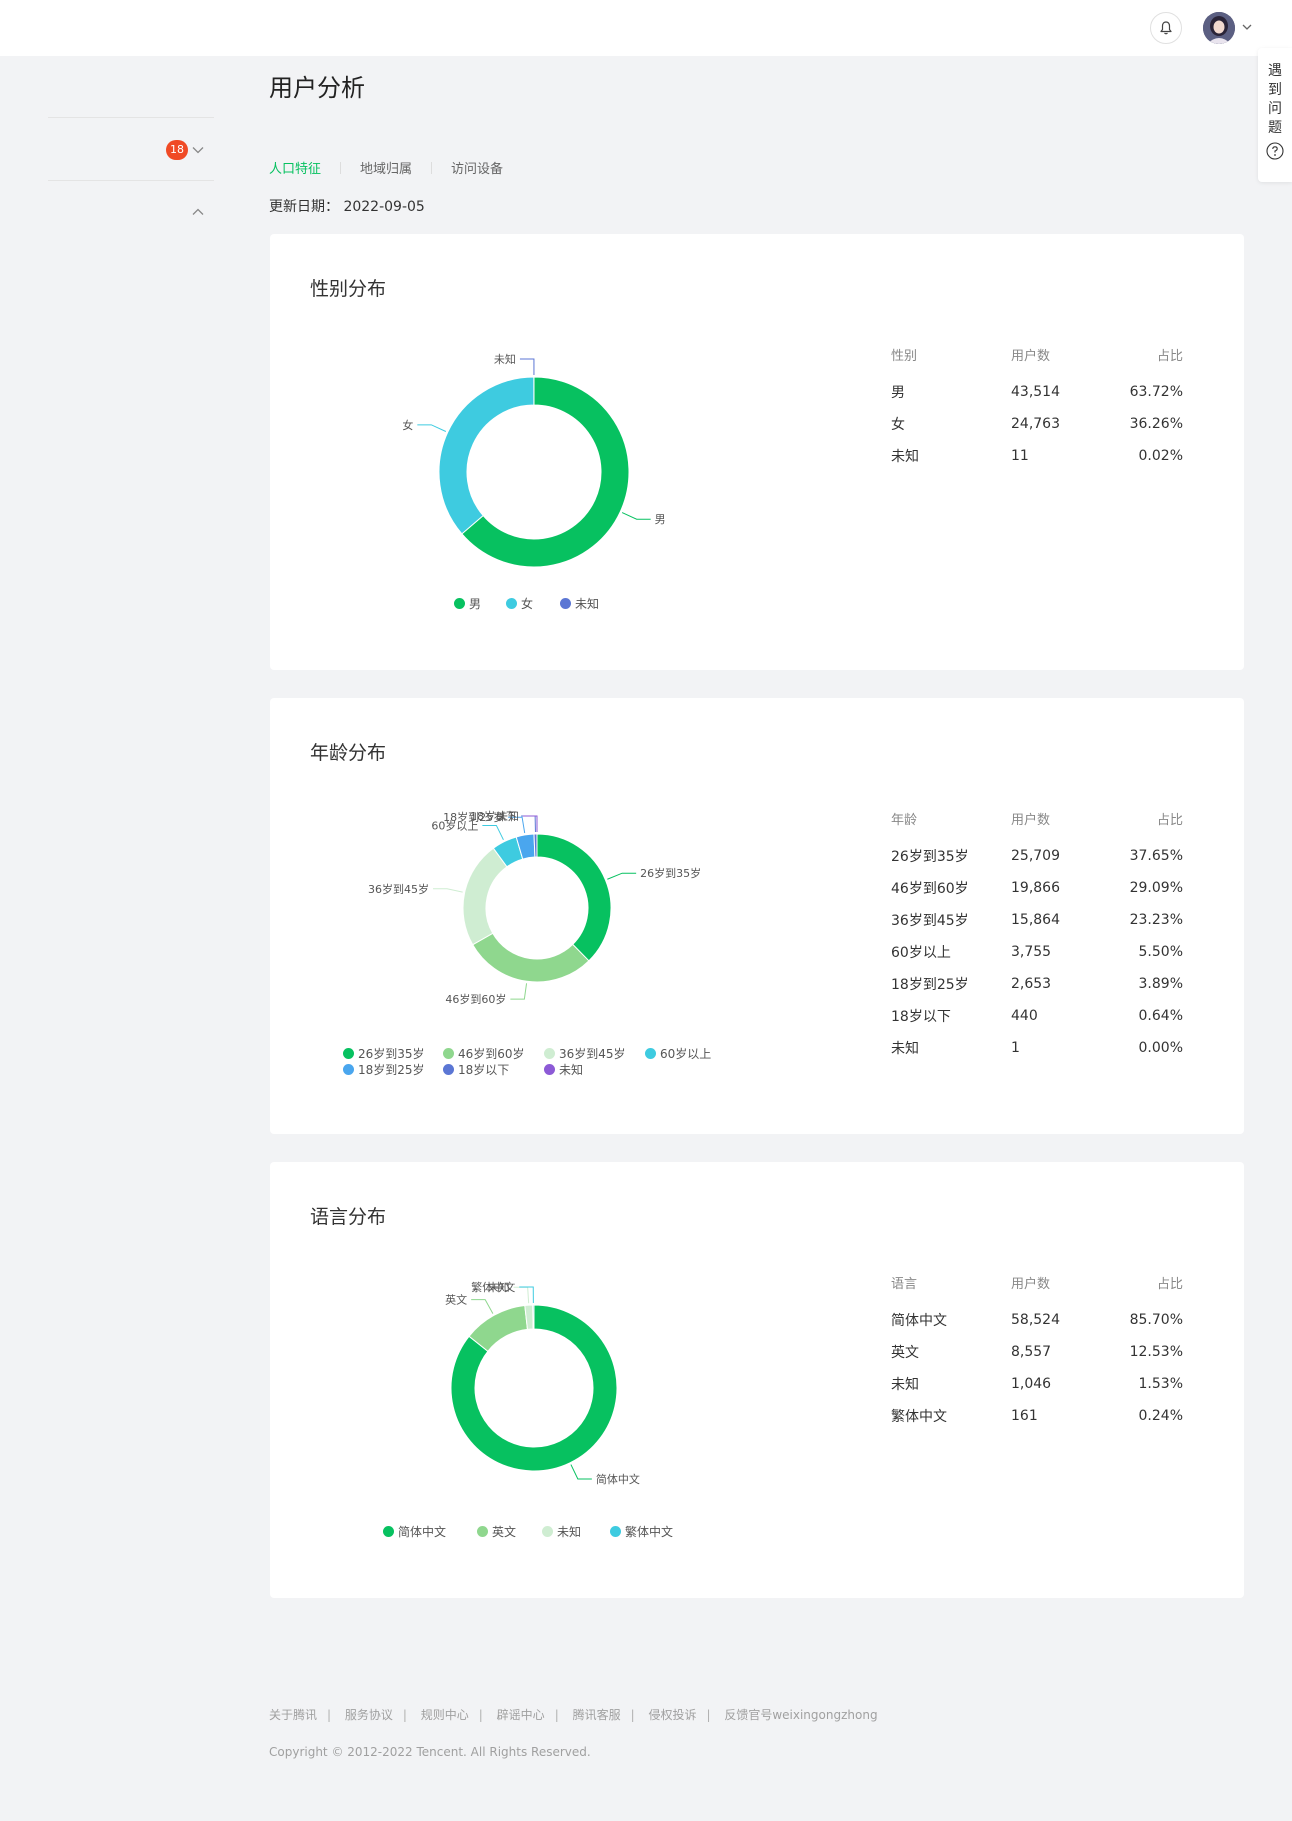  What do you see at coordinates (477, 169) in the screenshot?
I see `tab-device: 访问设备` at bounding box center [477, 169].